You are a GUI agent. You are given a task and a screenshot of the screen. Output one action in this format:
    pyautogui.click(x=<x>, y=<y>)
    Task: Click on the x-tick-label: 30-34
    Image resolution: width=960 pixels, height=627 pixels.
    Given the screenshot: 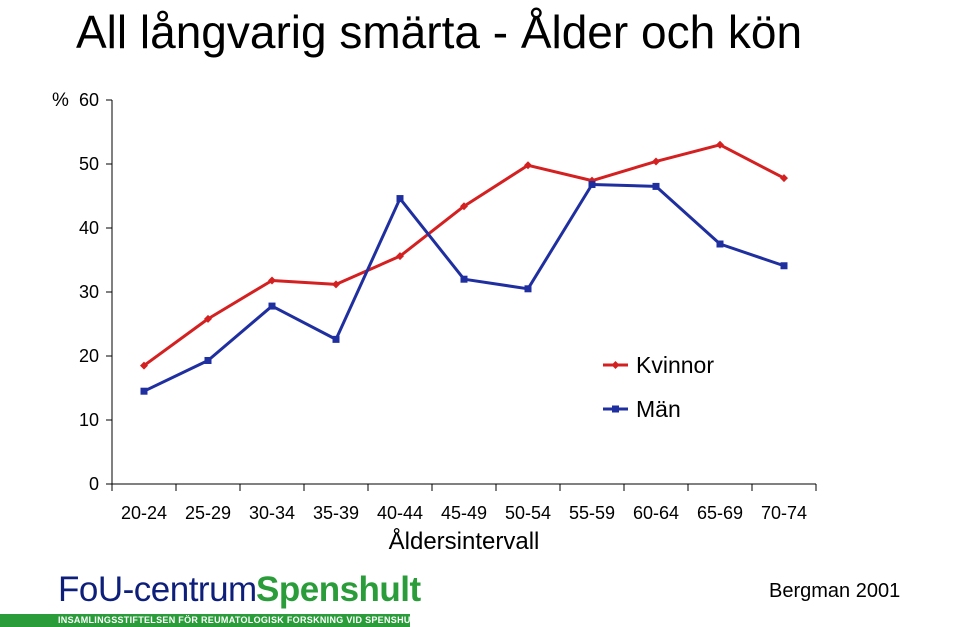 What is the action you would take?
    pyautogui.click(x=272, y=513)
    